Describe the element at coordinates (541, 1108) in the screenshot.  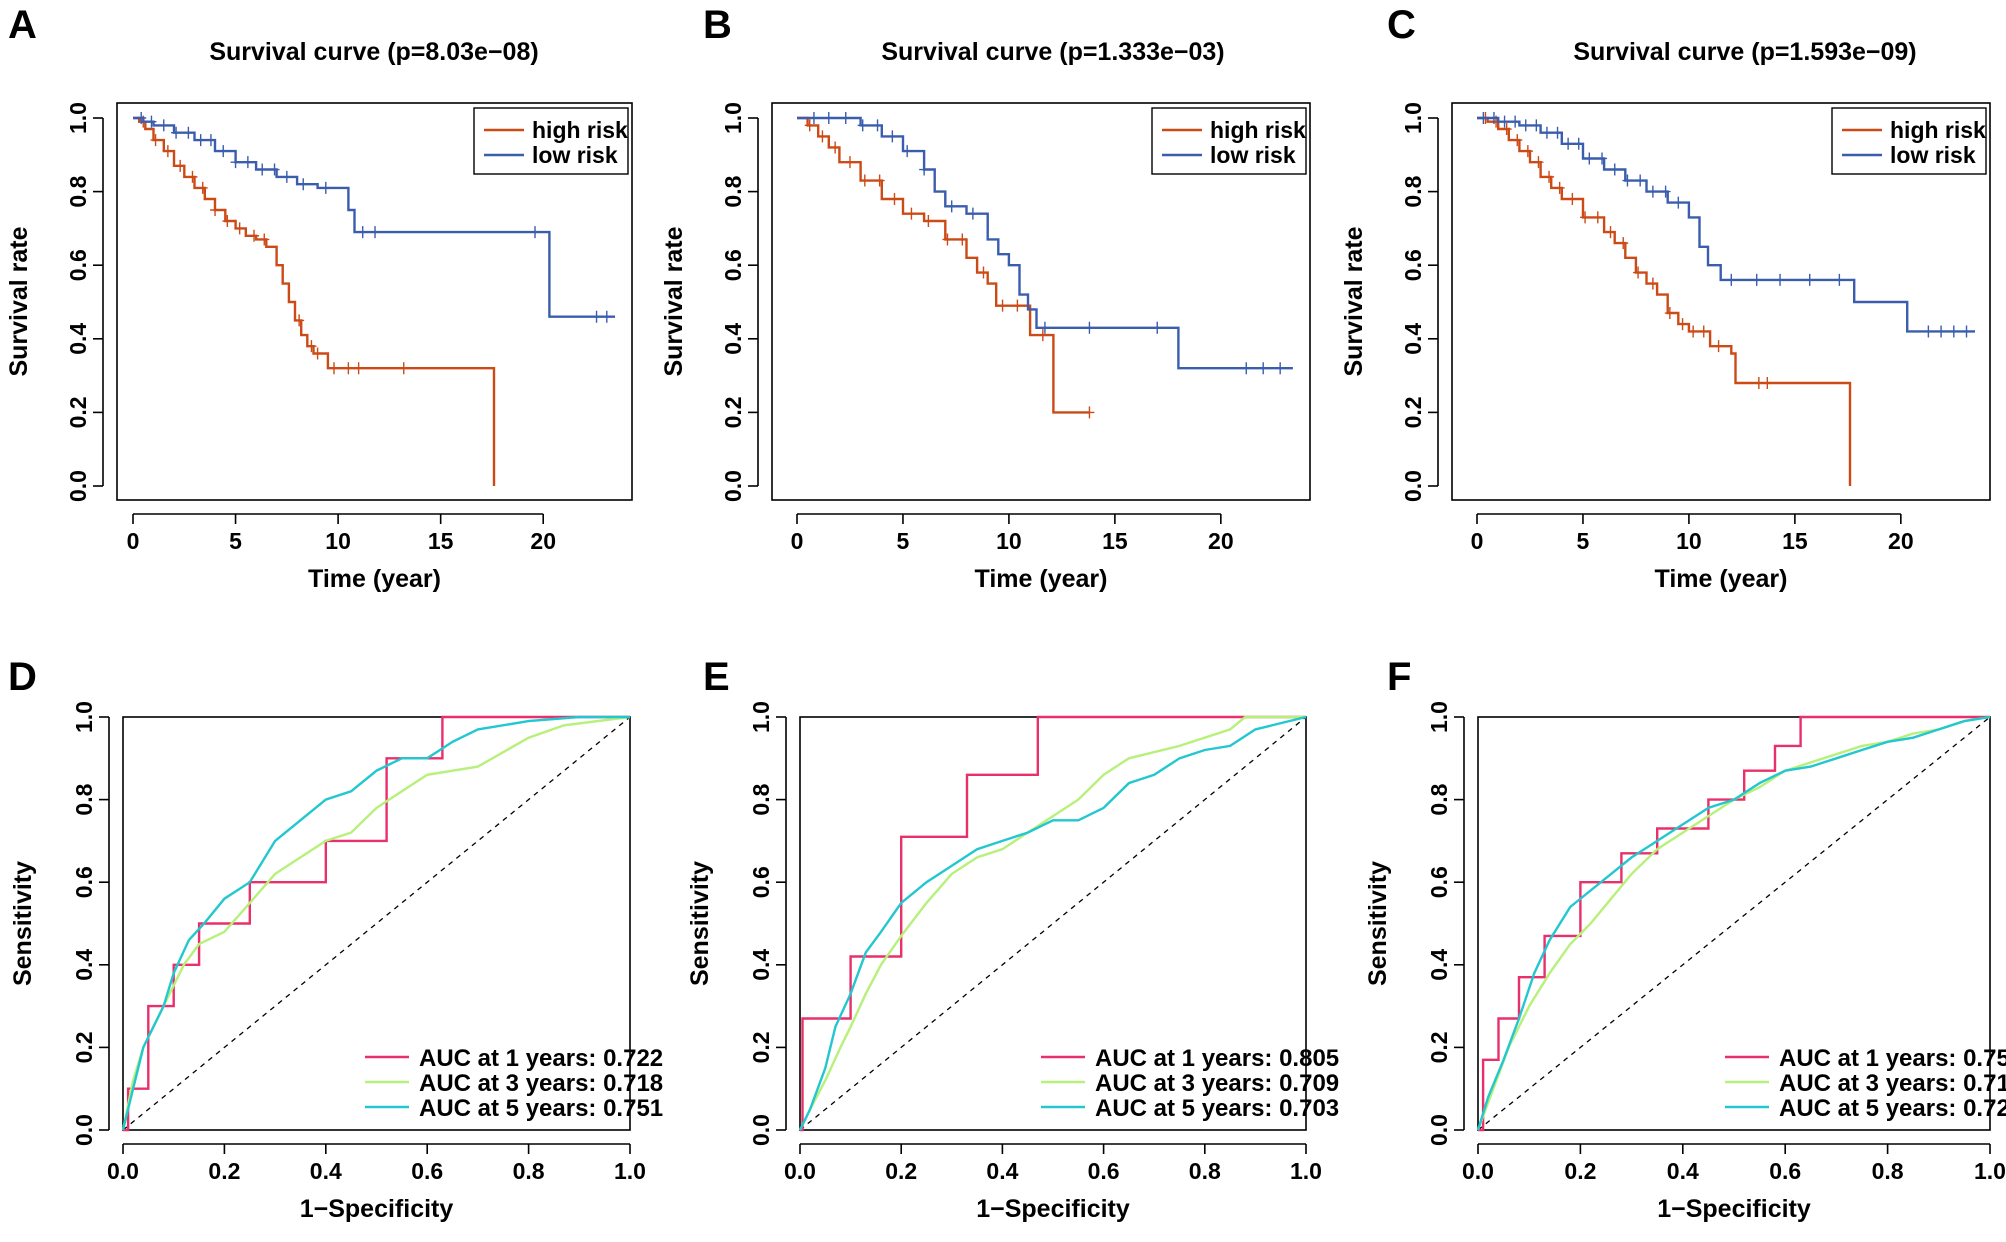
I see `legend-label: AUC at 5 years: 0.751` at that location.